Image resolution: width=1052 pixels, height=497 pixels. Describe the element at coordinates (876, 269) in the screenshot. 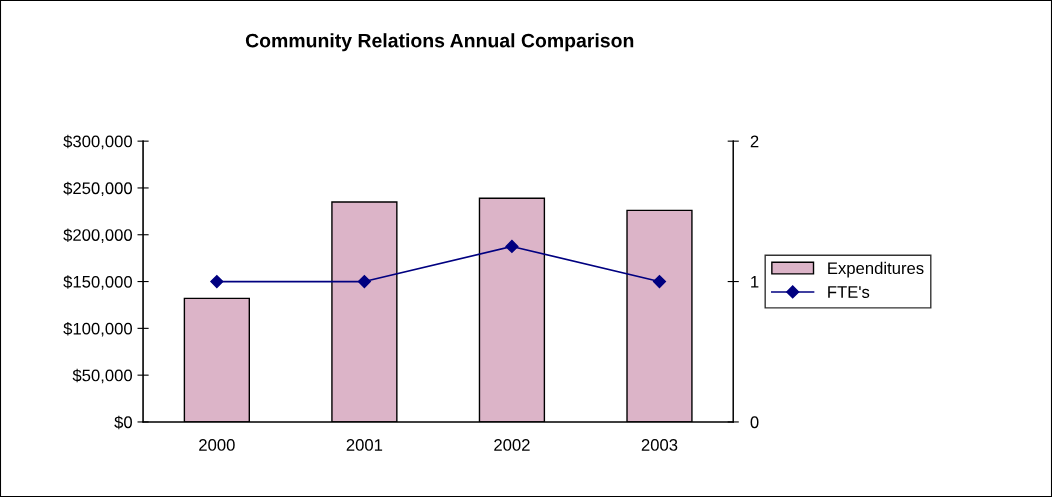

I see `legend-label: Expenditures` at that location.